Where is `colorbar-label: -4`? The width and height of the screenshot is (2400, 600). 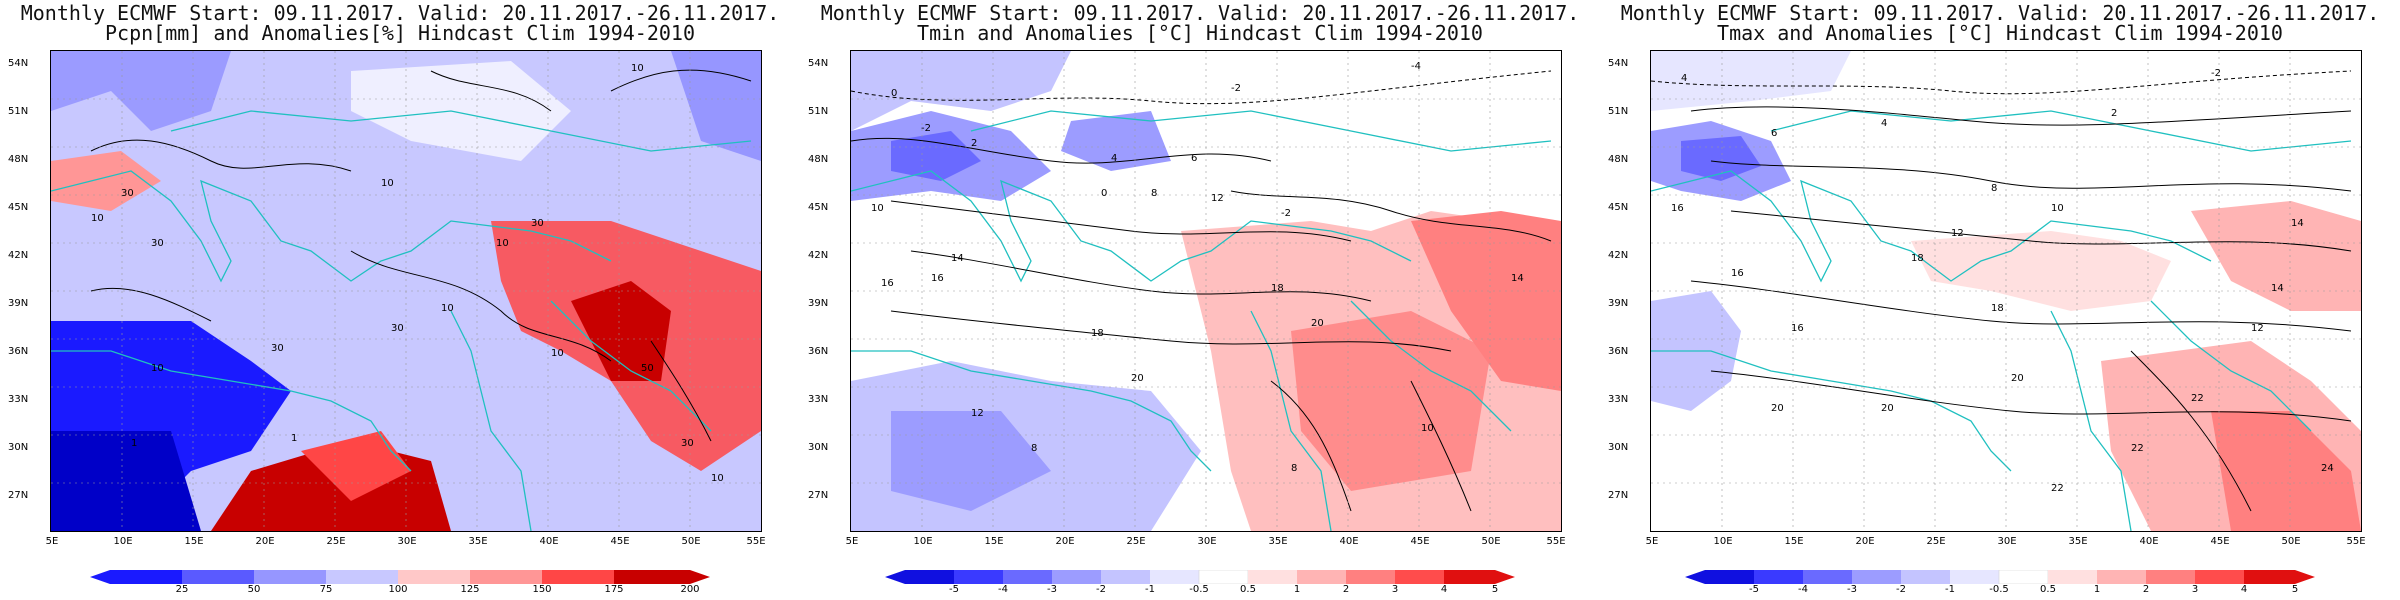
colorbar-label: -4 is located at coordinates (1803, 589).